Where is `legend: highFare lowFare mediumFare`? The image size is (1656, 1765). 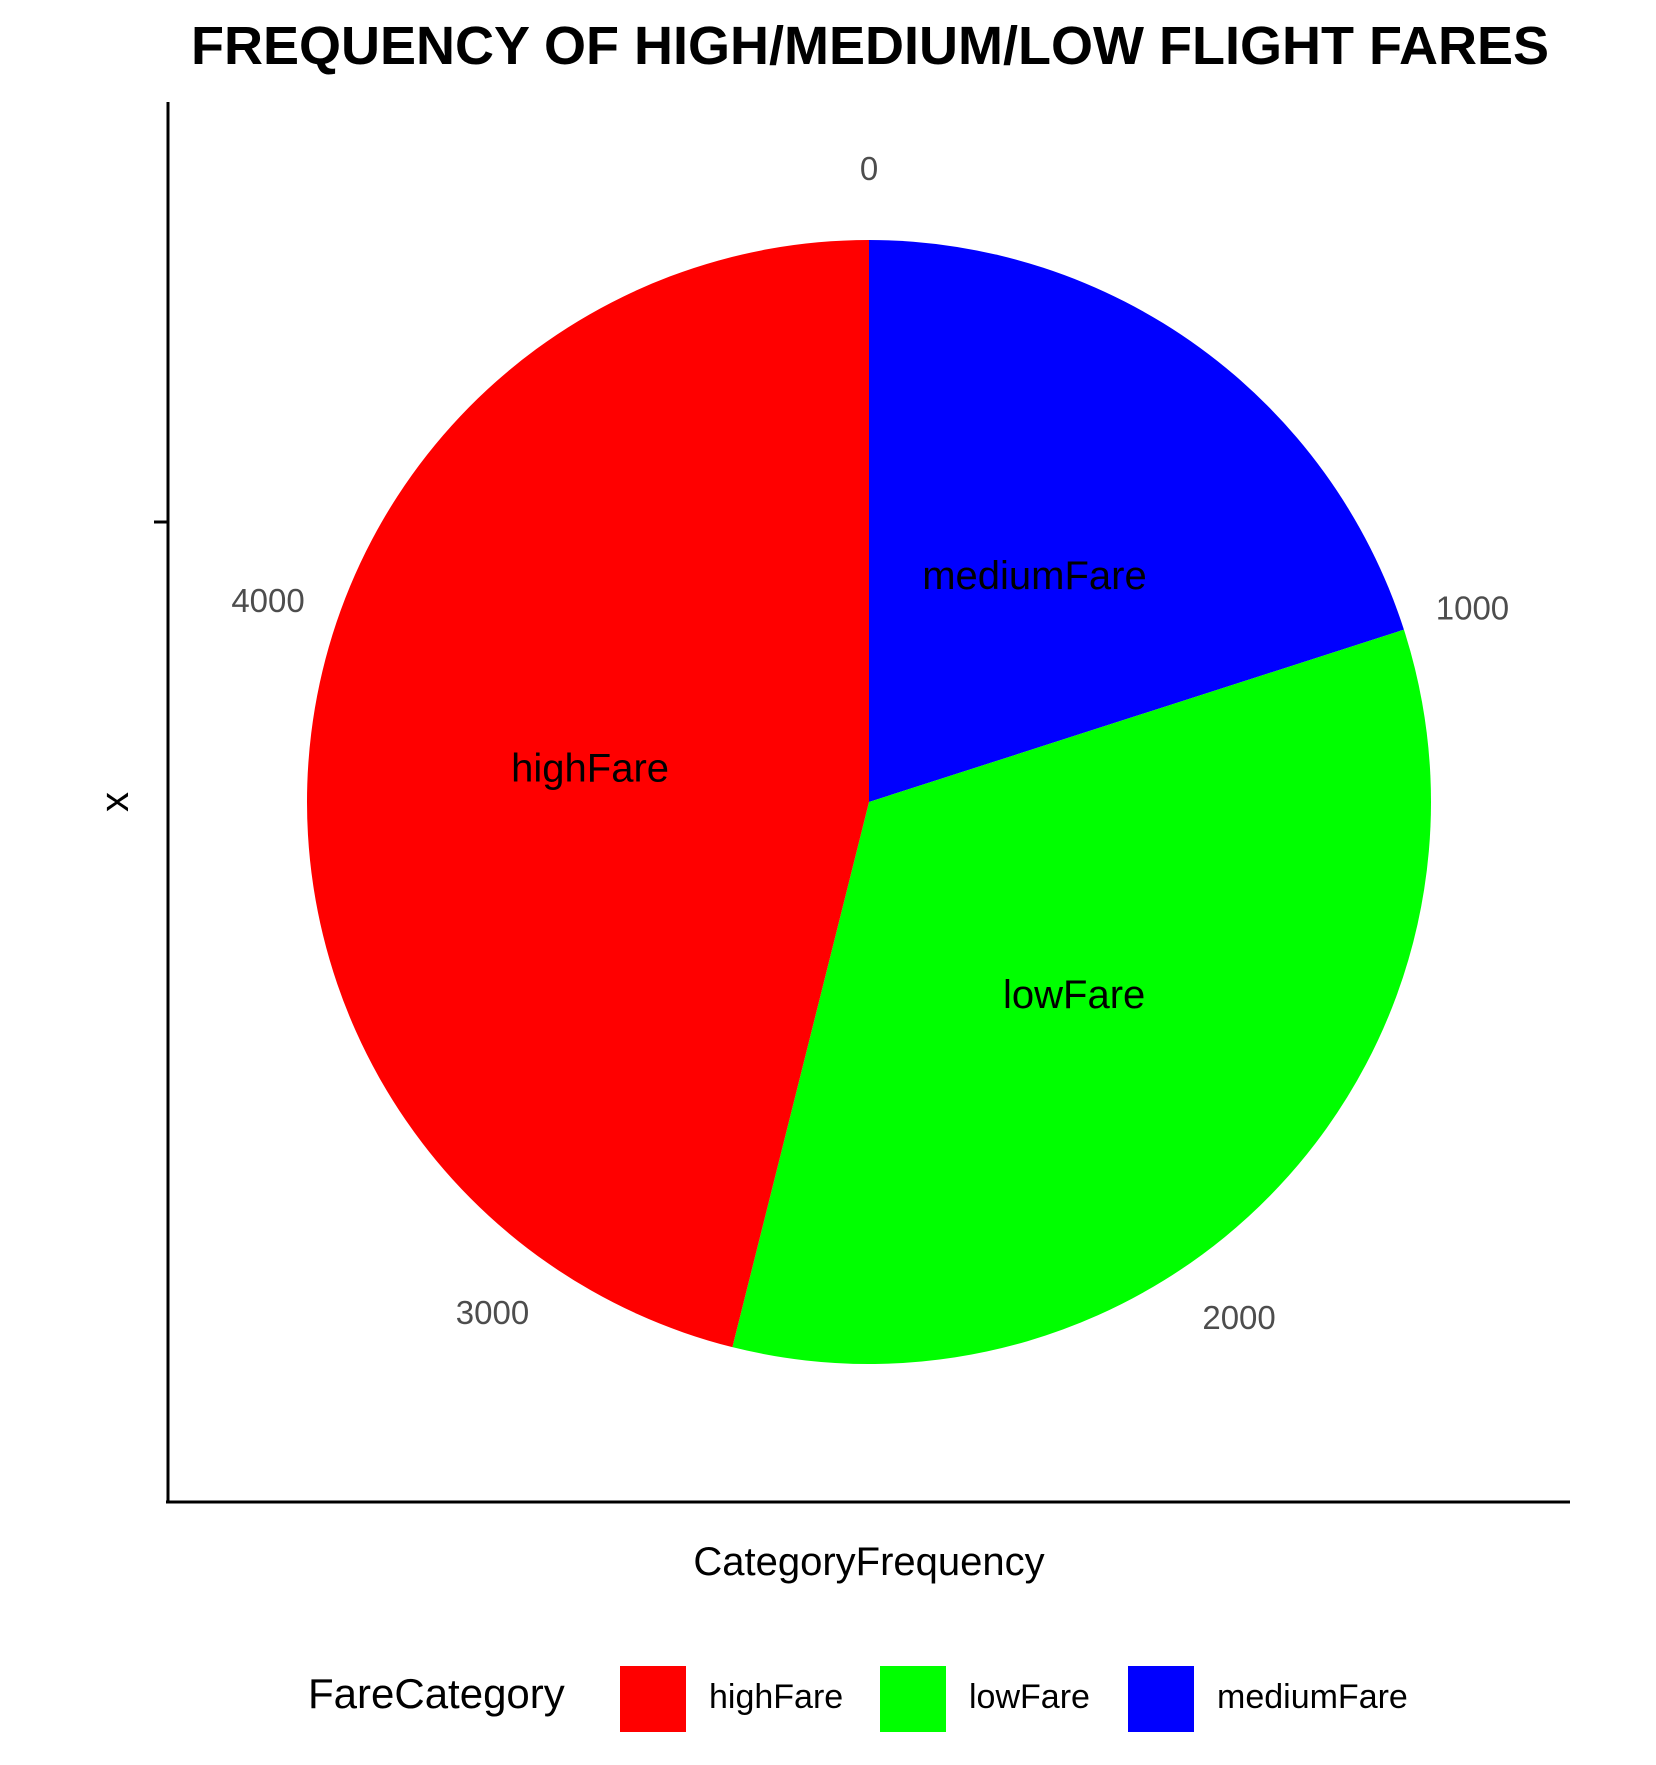 legend: highFare lowFare mediumFare is located at coordinates (1014, 1699).